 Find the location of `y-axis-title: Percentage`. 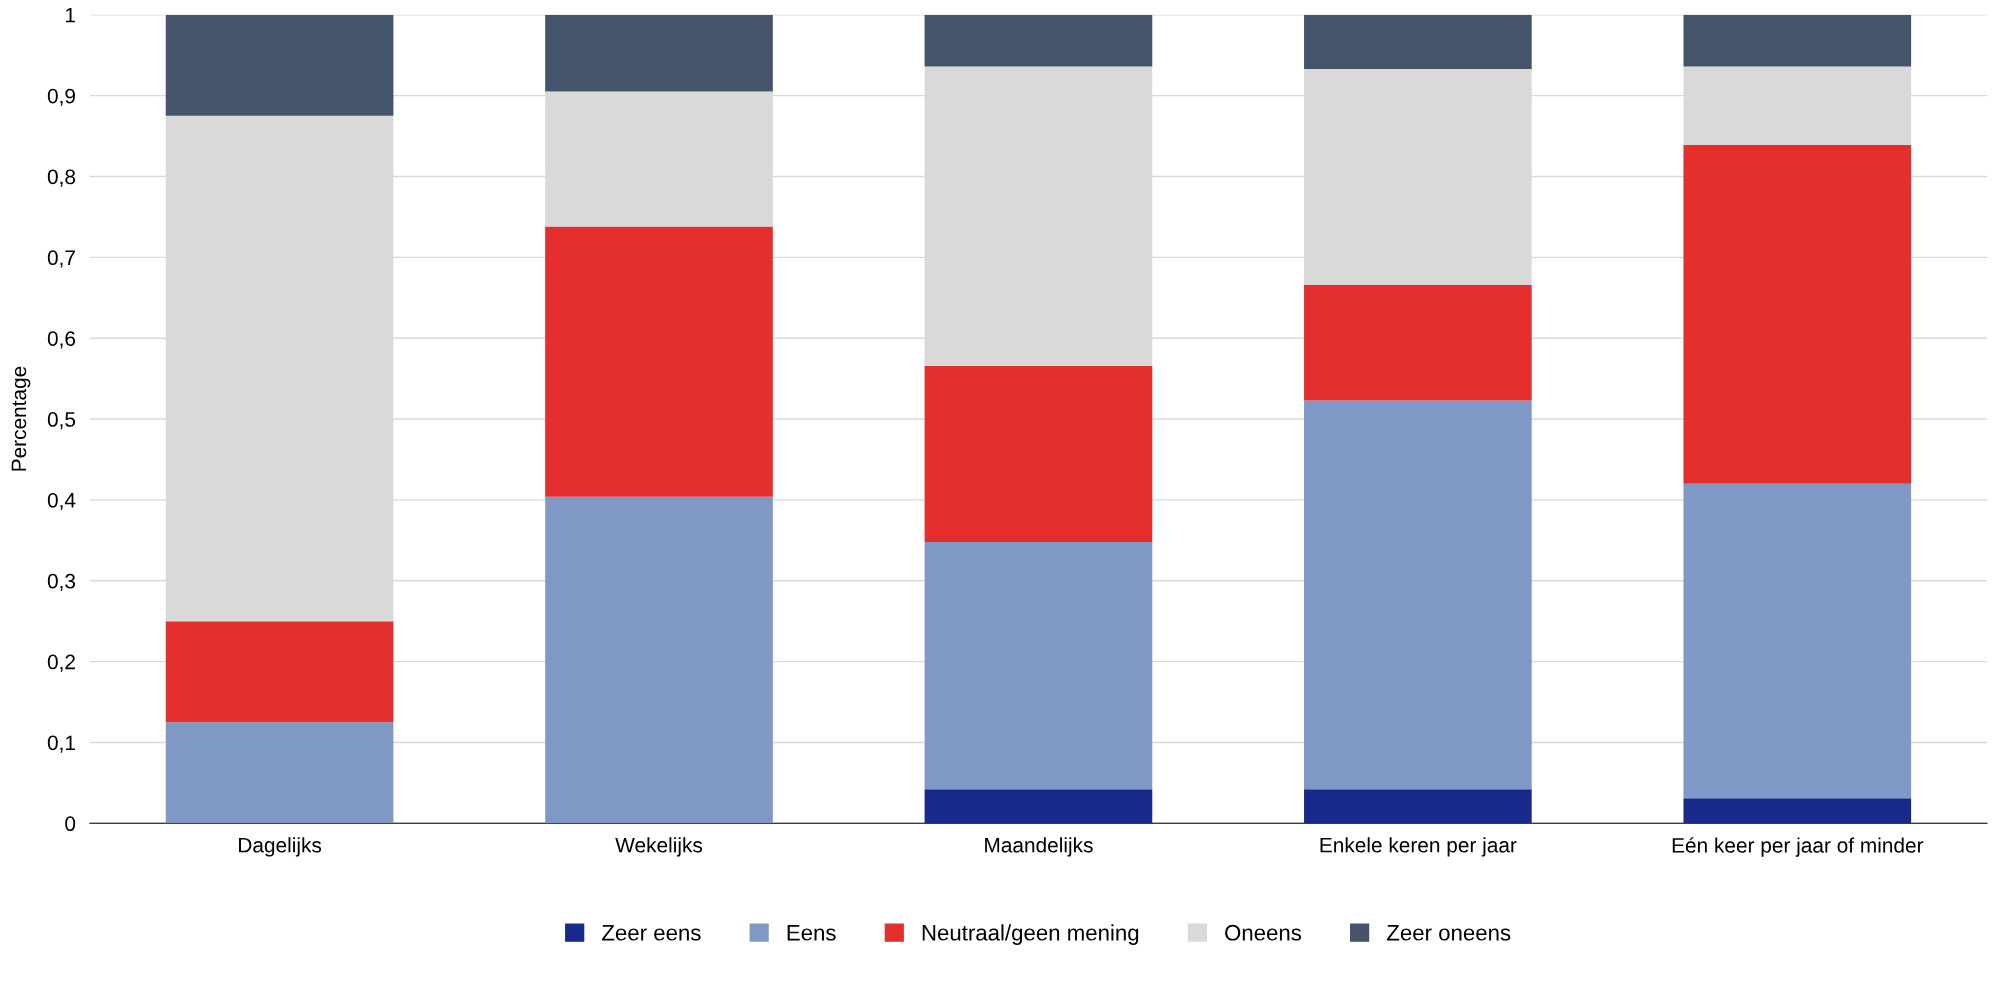

y-axis-title: Percentage is located at coordinates (21, 418).